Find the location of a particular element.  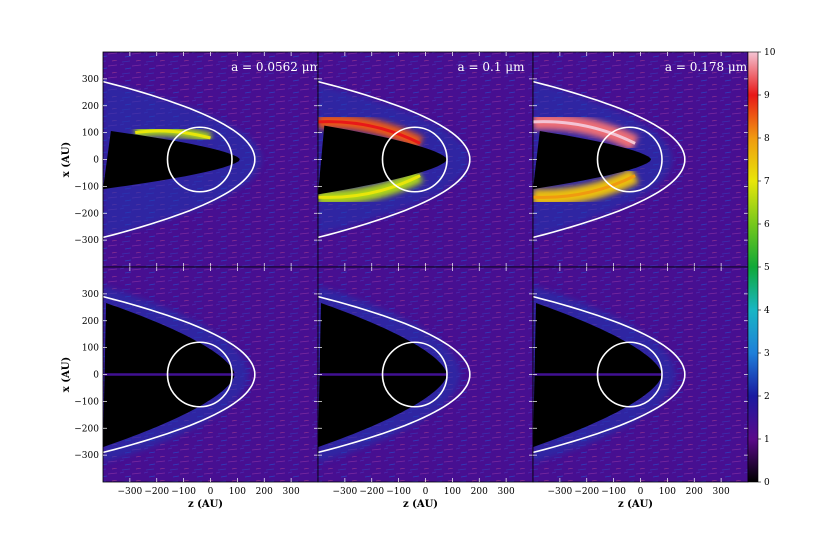

colorbar: 0 1 2 3 4 5 6 7 8 9 10 is located at coordinates (761, 268).